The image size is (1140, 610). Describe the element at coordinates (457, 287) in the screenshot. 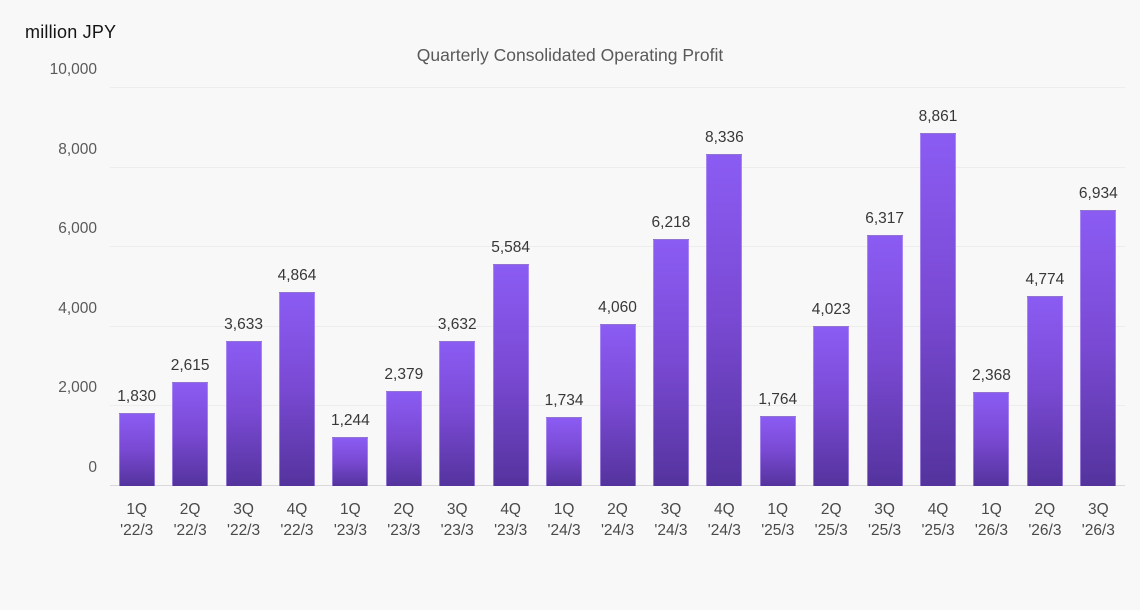

I see `bar-slot: 3,632` at that location.